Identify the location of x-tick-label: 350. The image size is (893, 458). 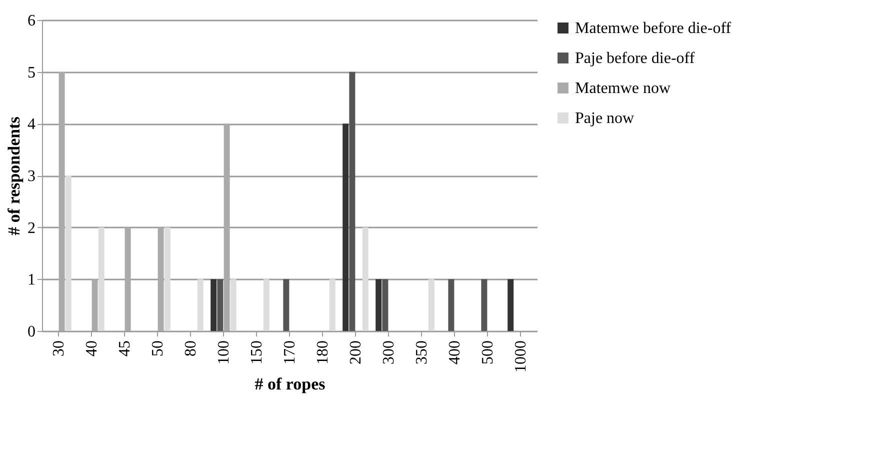
(422, 352).